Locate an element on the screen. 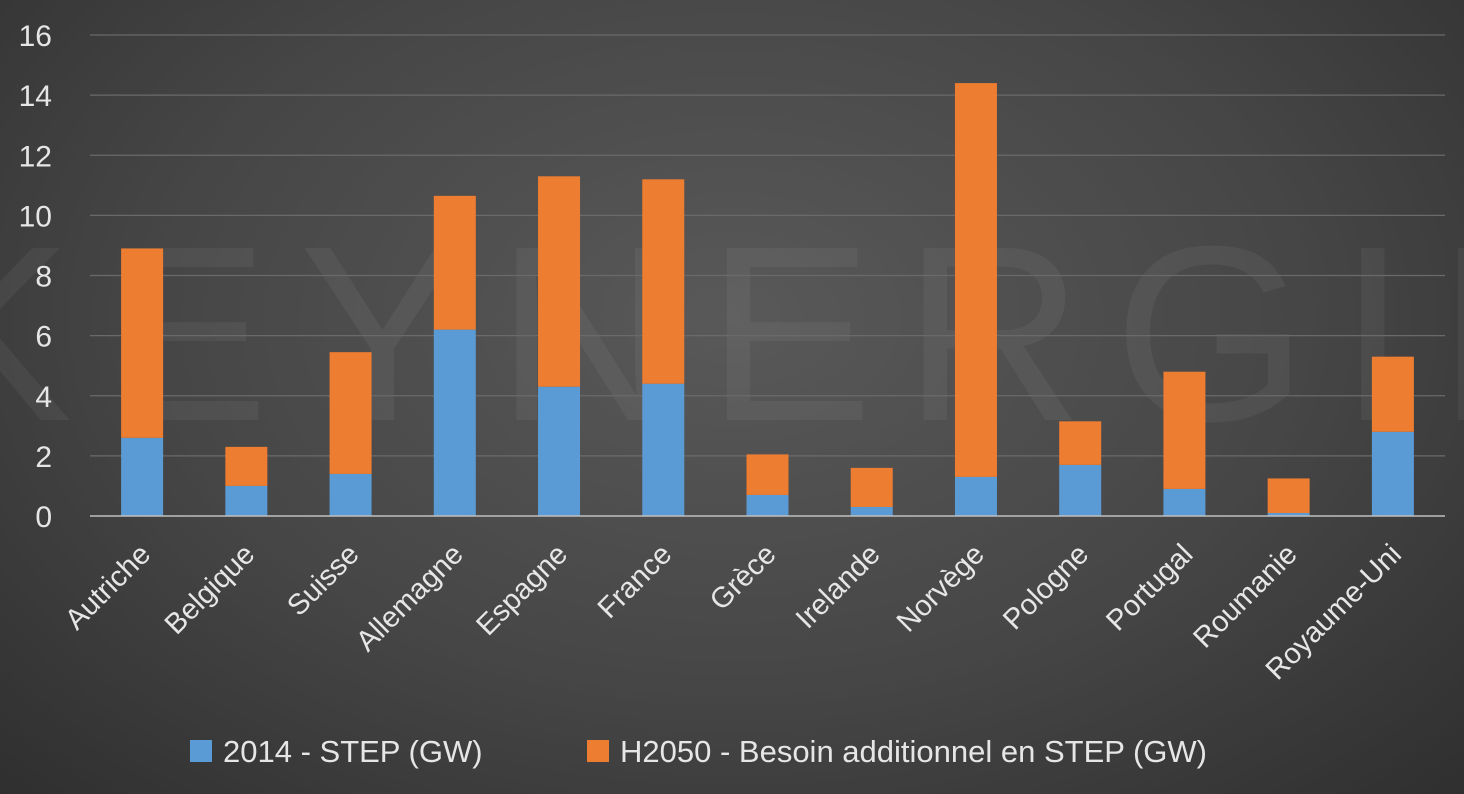 The image size is (1464, 794). x-category-label: Belgique is located at coordinates (210, 589).